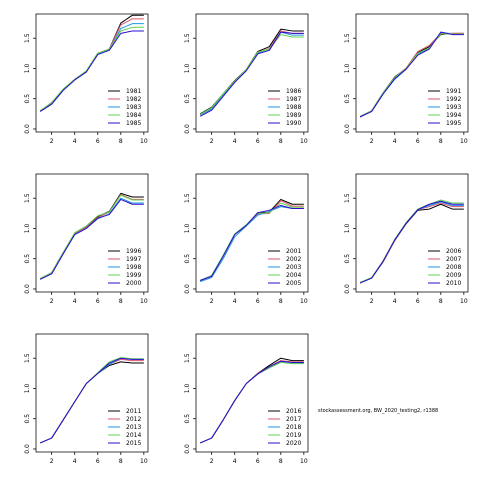 This screenshot has height=480, width=480. I want to click on series-line-1999, so click(91, 237).